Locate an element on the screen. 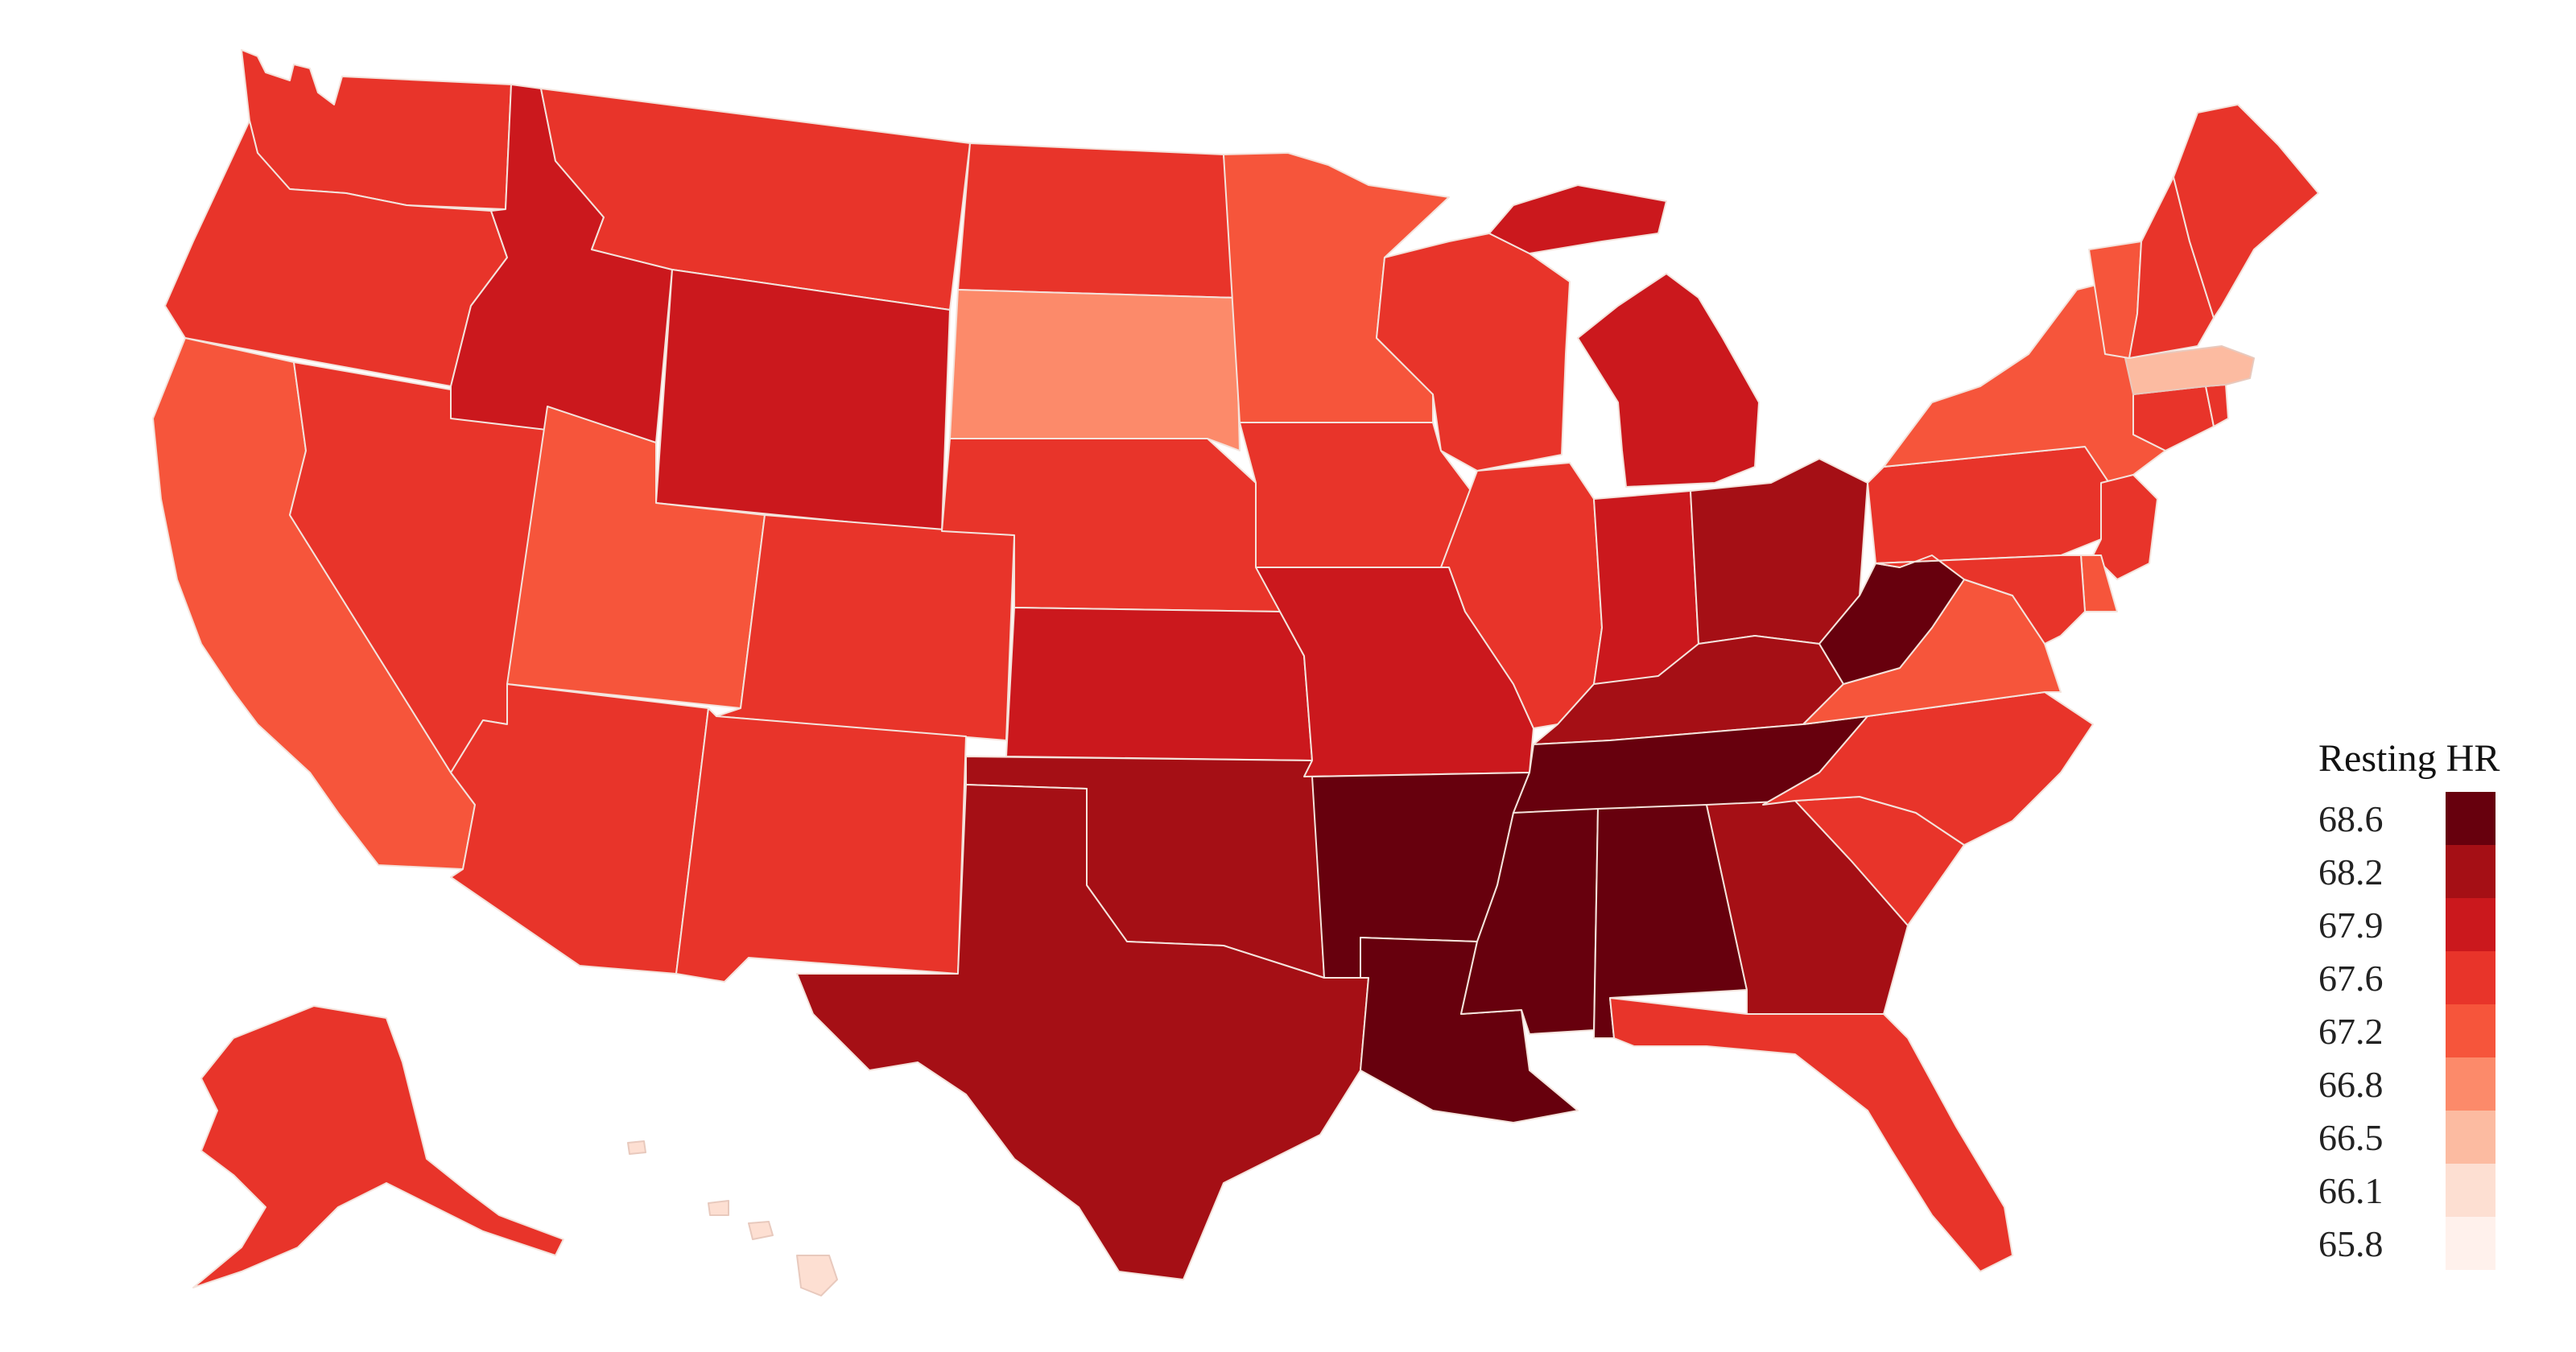 Image resolution: width=2576 pixels, height=1352 pixels. legend-label: 67.2 is located at coordinates (2351, 1031).